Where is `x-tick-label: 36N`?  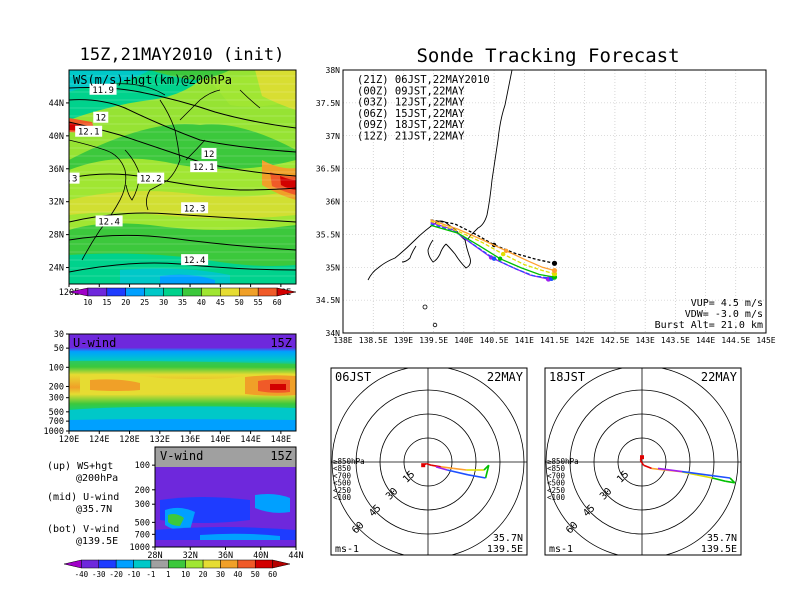 x-tick-label: 36N is located at coordinates (225, 556).